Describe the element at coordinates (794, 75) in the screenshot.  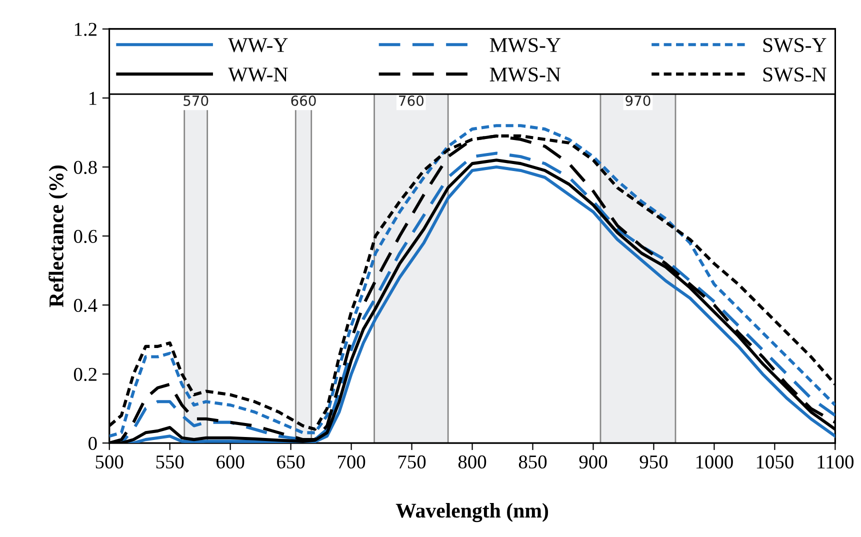
I see `legend-label: SWS-N` at that location.